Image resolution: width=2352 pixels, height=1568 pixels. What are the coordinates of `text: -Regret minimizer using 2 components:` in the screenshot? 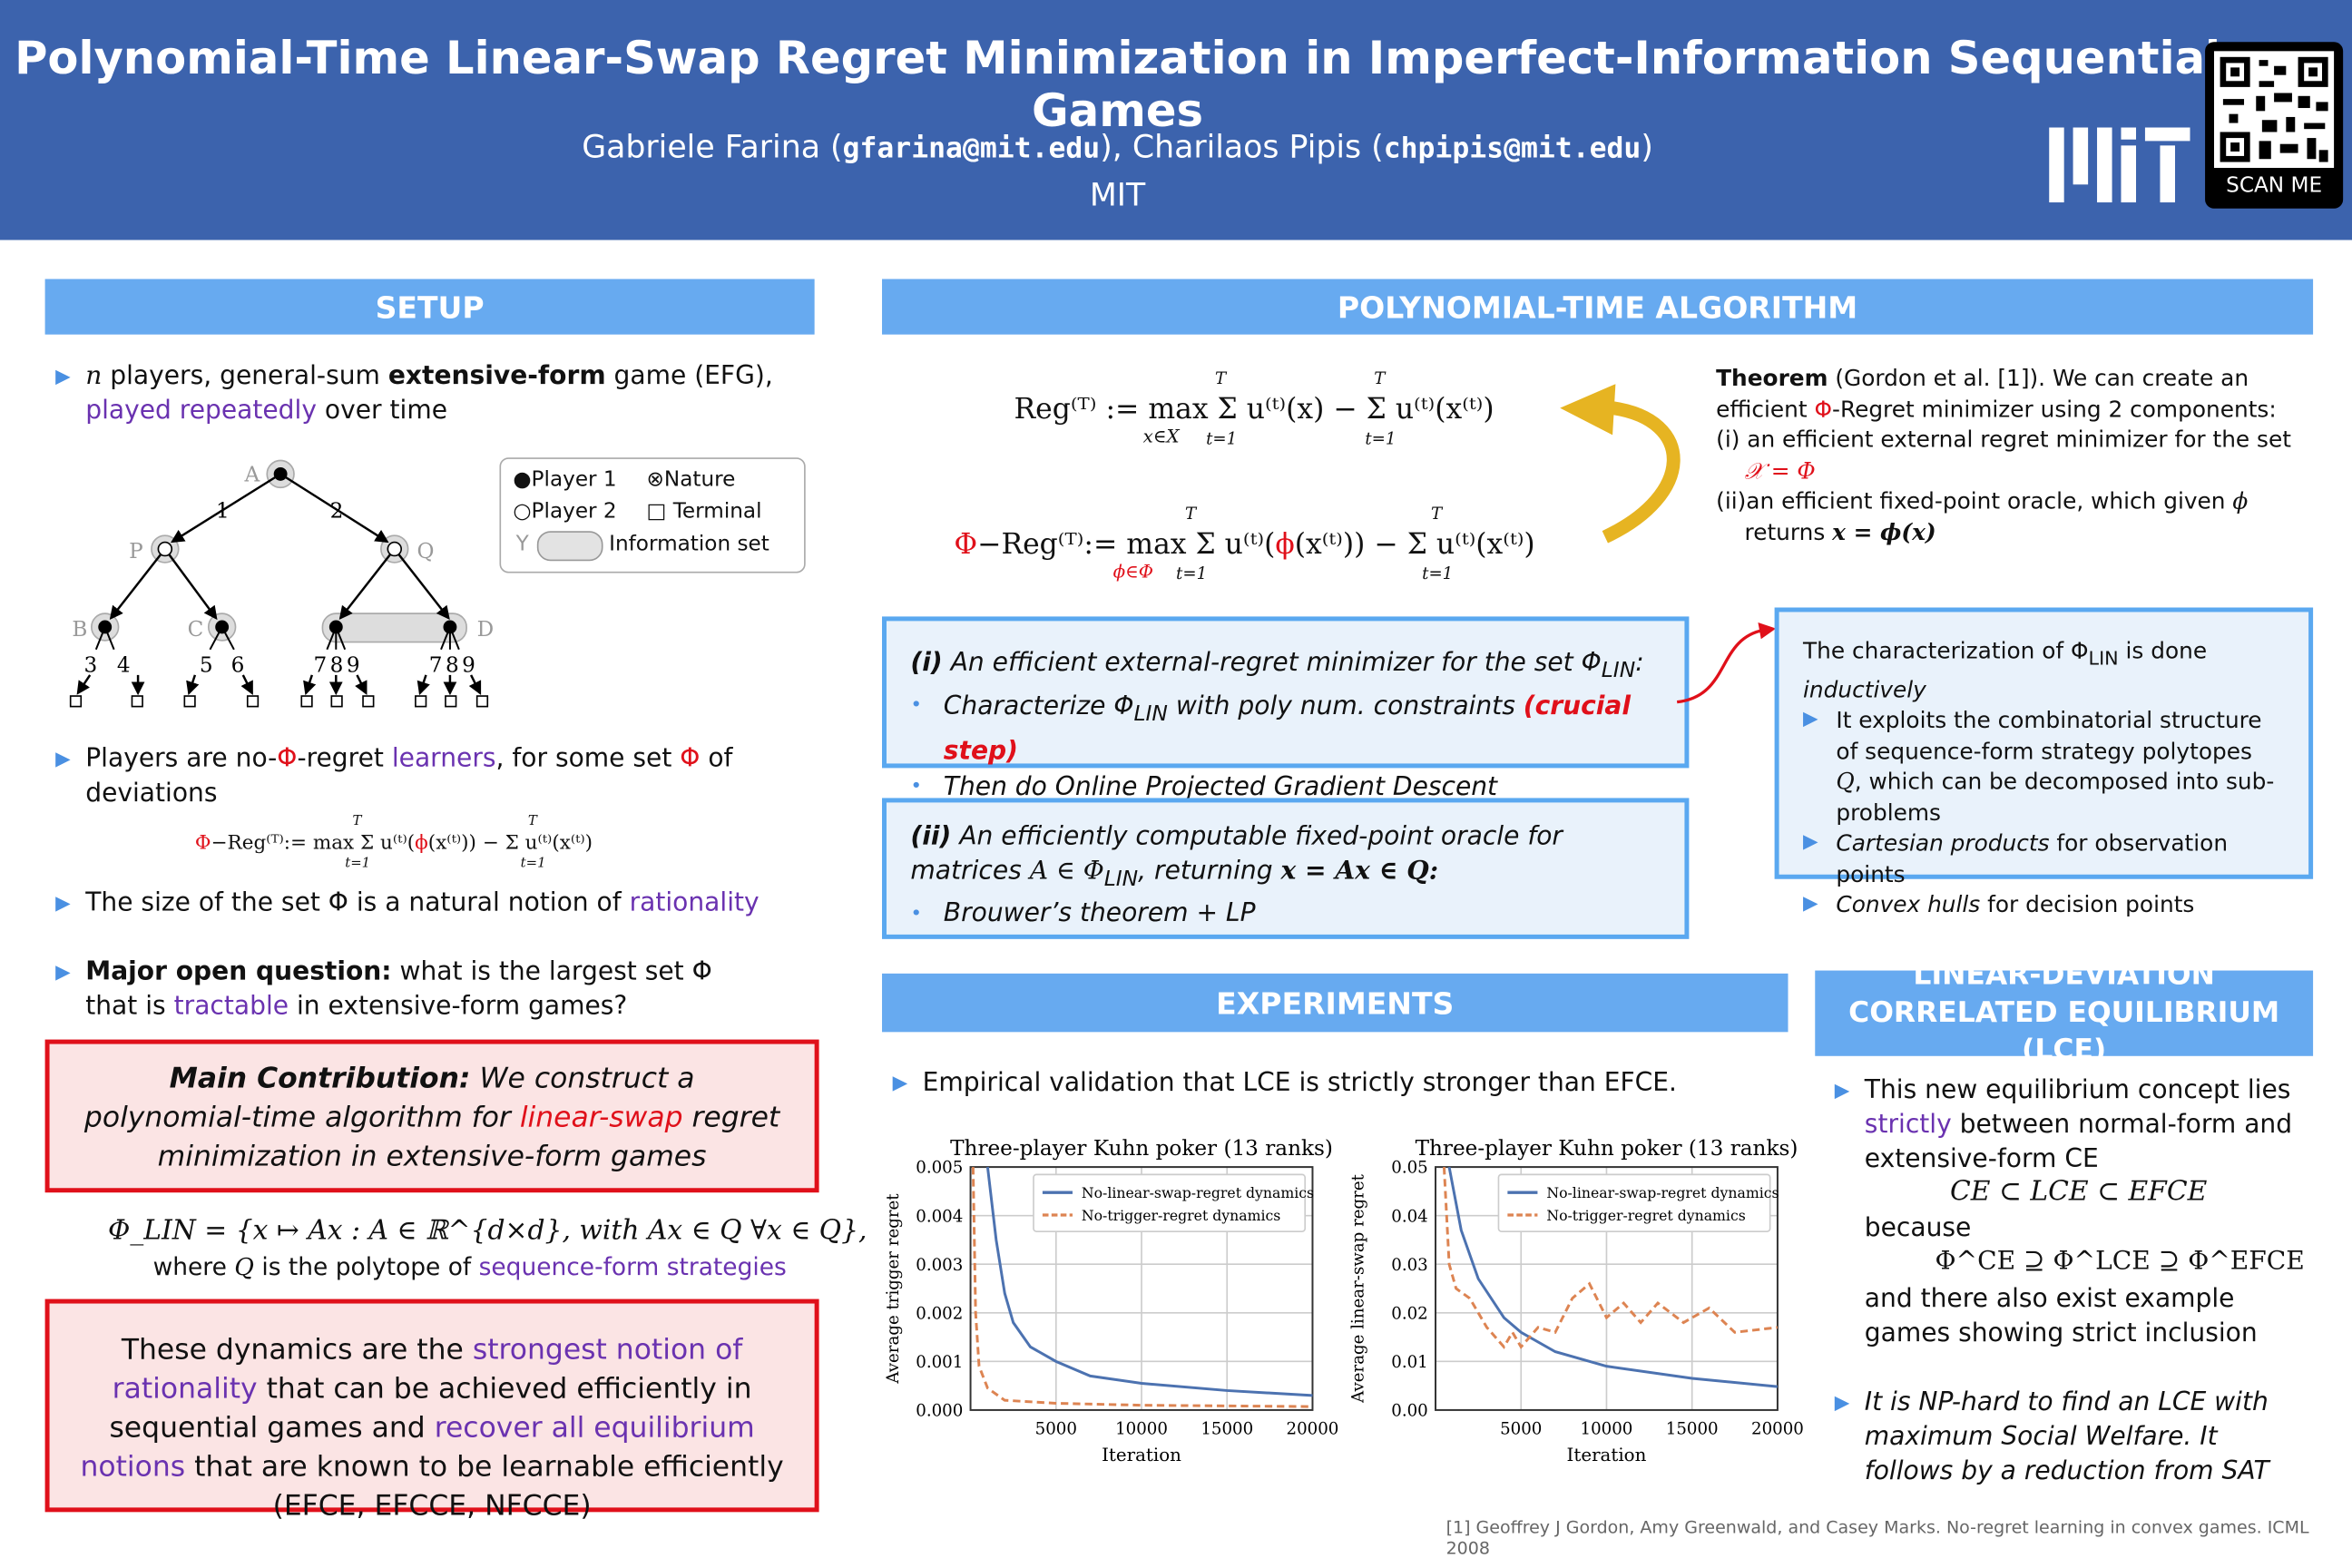 It's located at (2054, 409).